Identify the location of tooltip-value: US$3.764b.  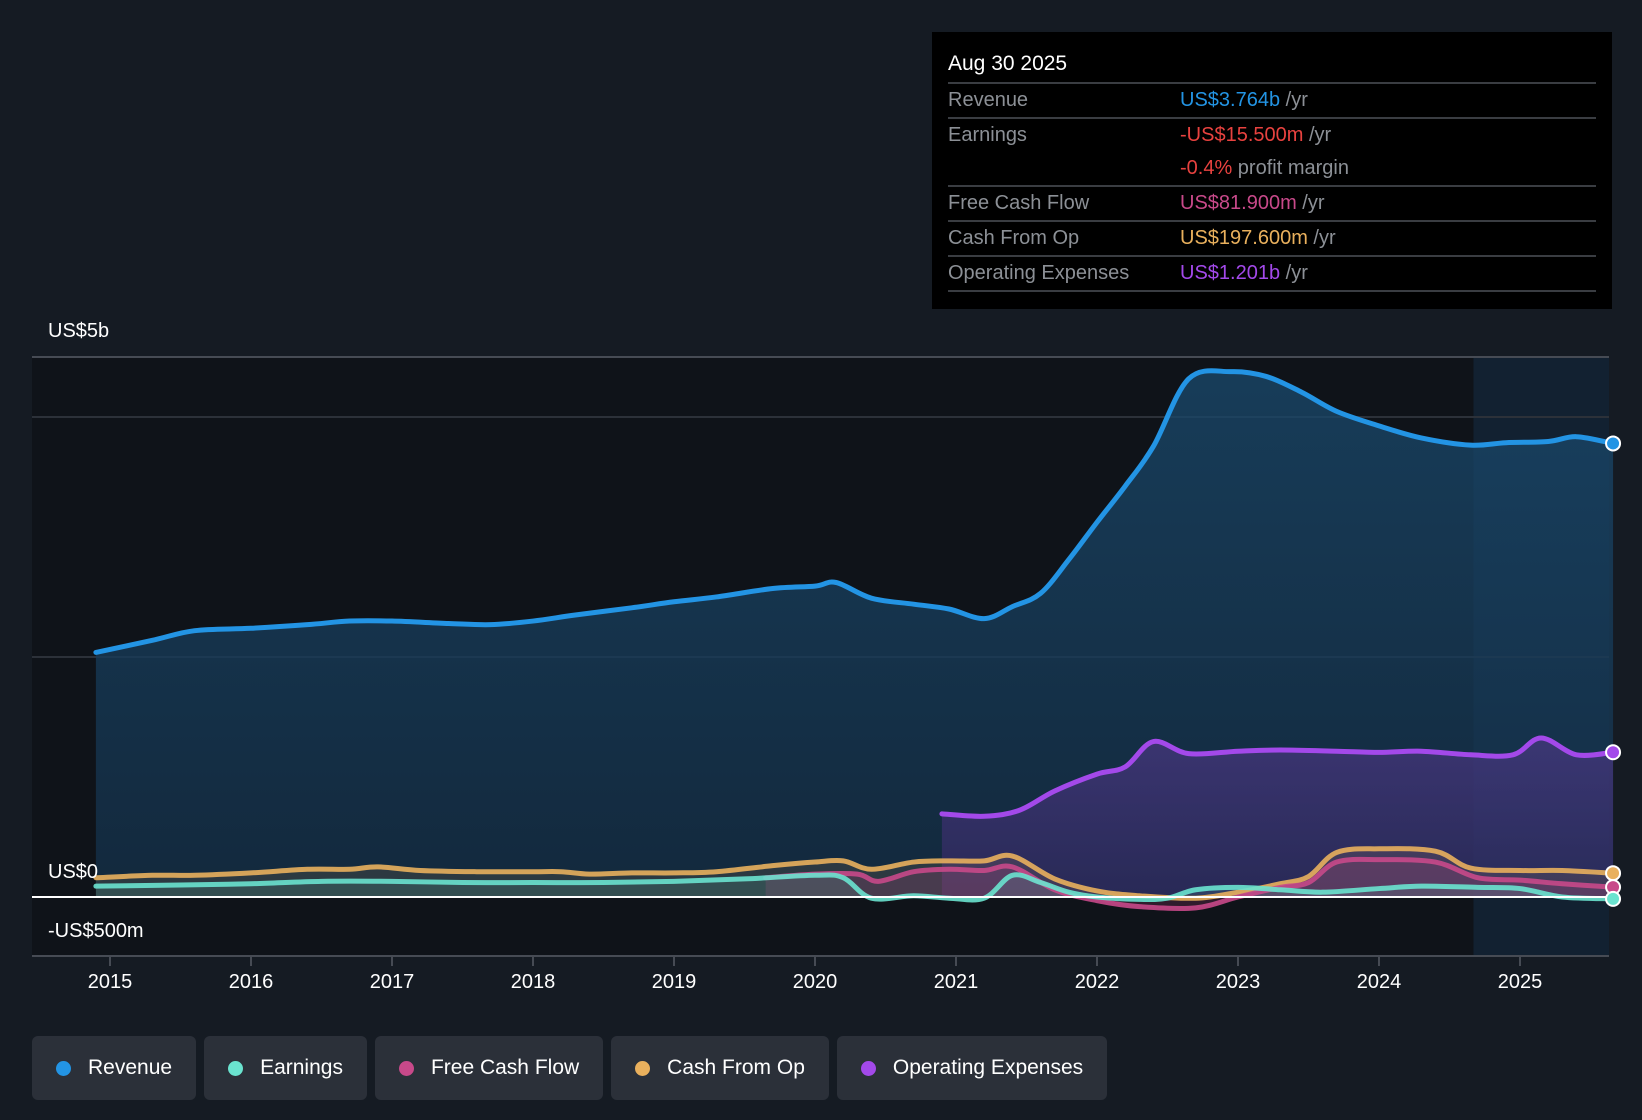
(1230, 100).